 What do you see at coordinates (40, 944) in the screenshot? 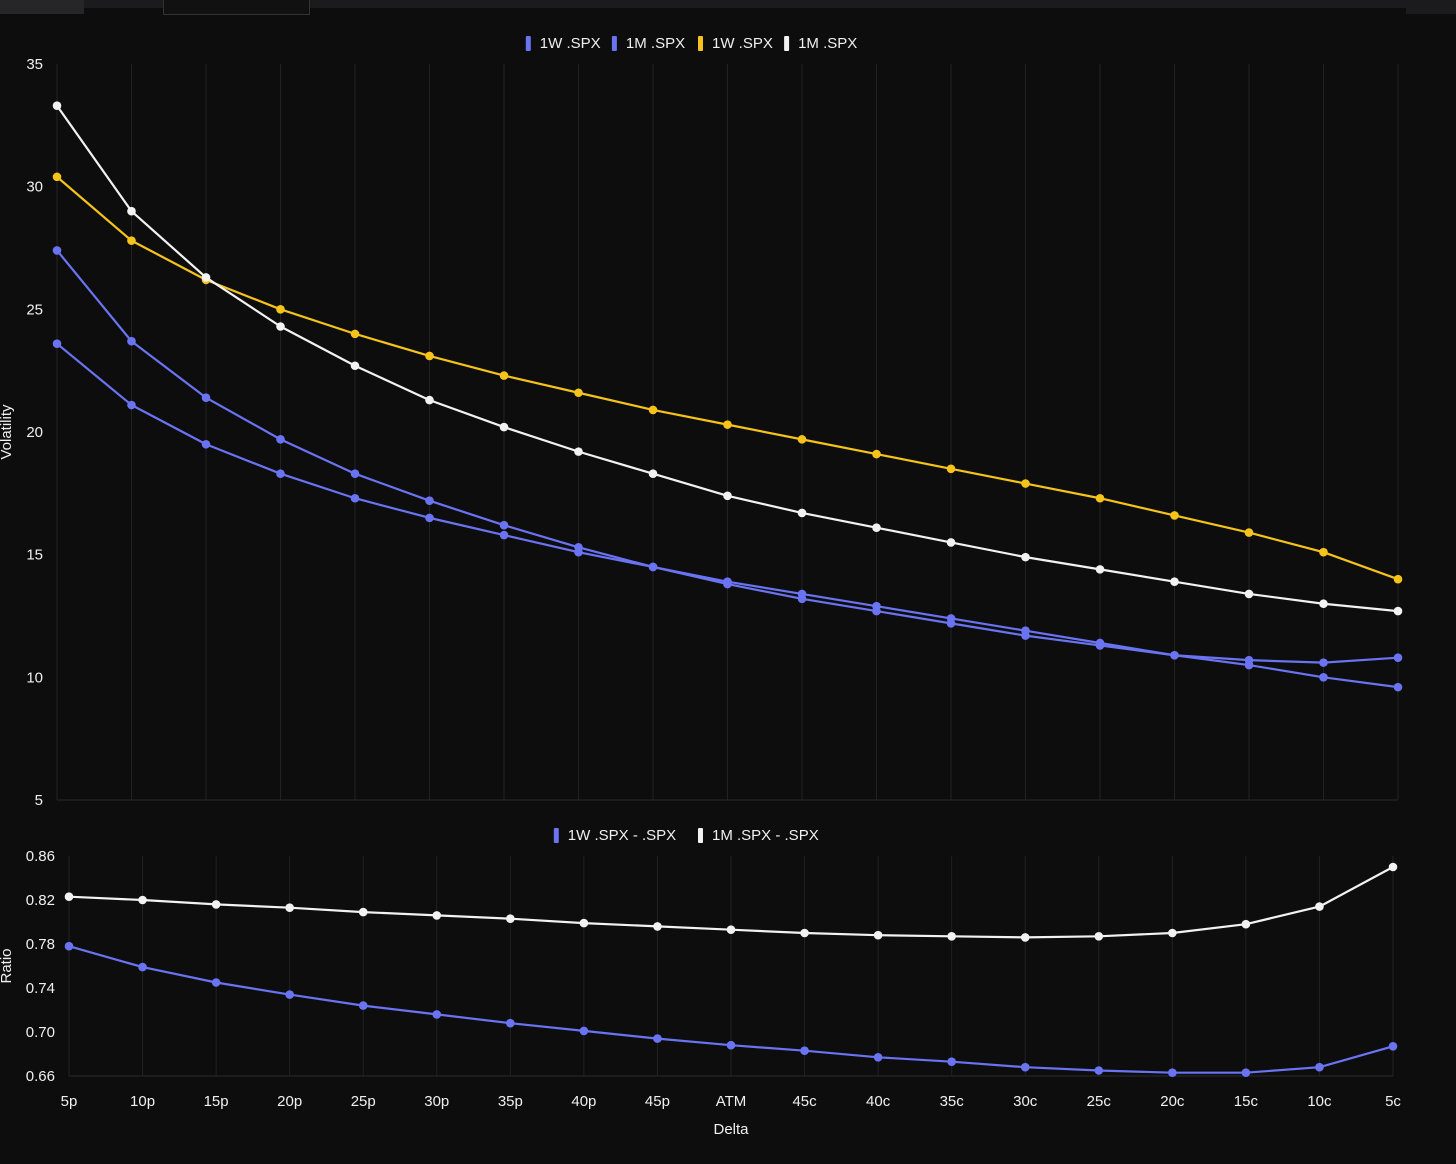
I see `y-tick-label: 0.78` at bounding box center [40, 944].